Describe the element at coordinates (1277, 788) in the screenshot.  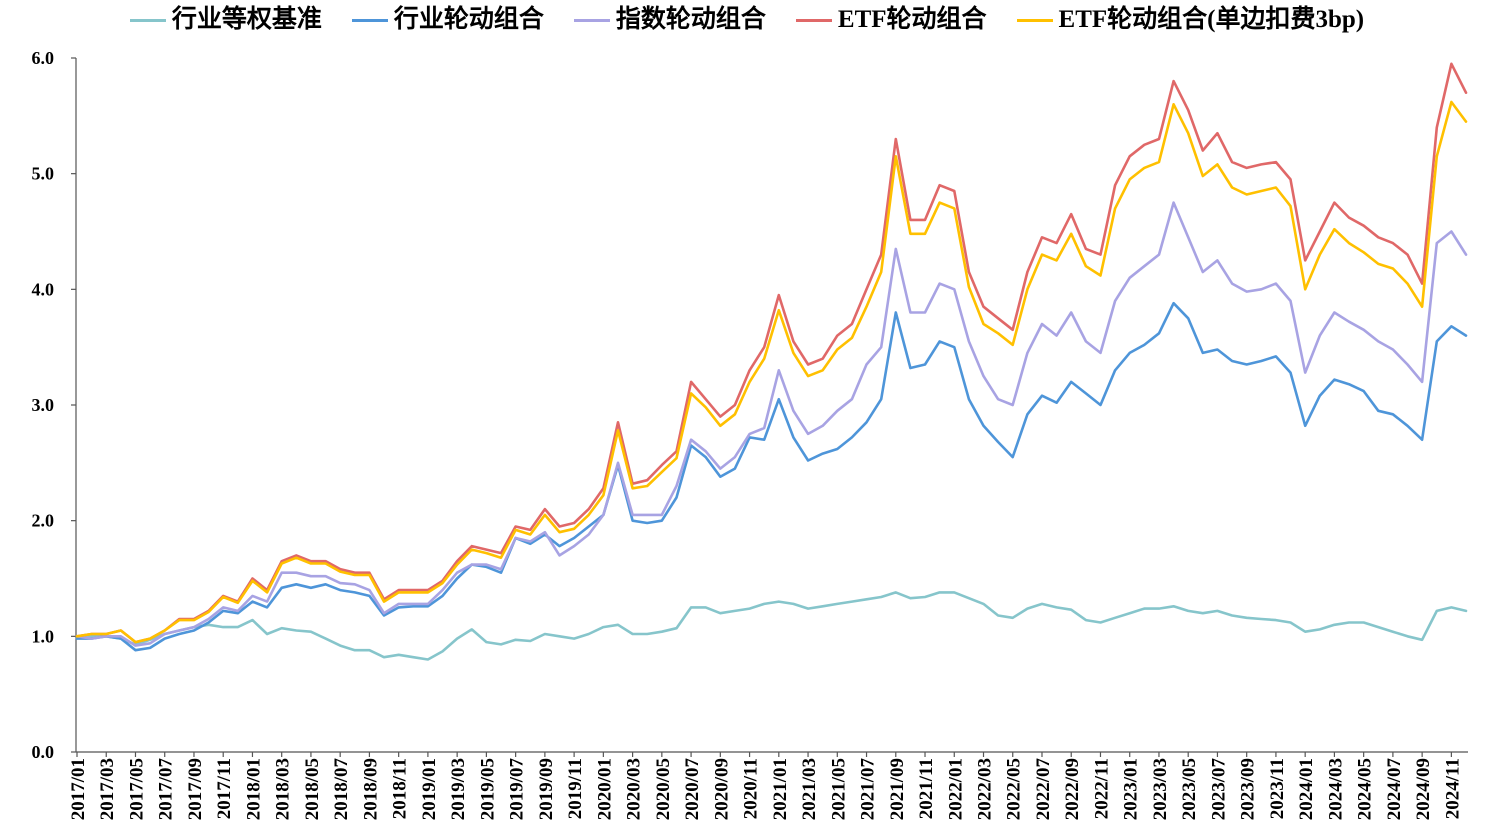
I see `x-tick-label: 2023/11` at that location.